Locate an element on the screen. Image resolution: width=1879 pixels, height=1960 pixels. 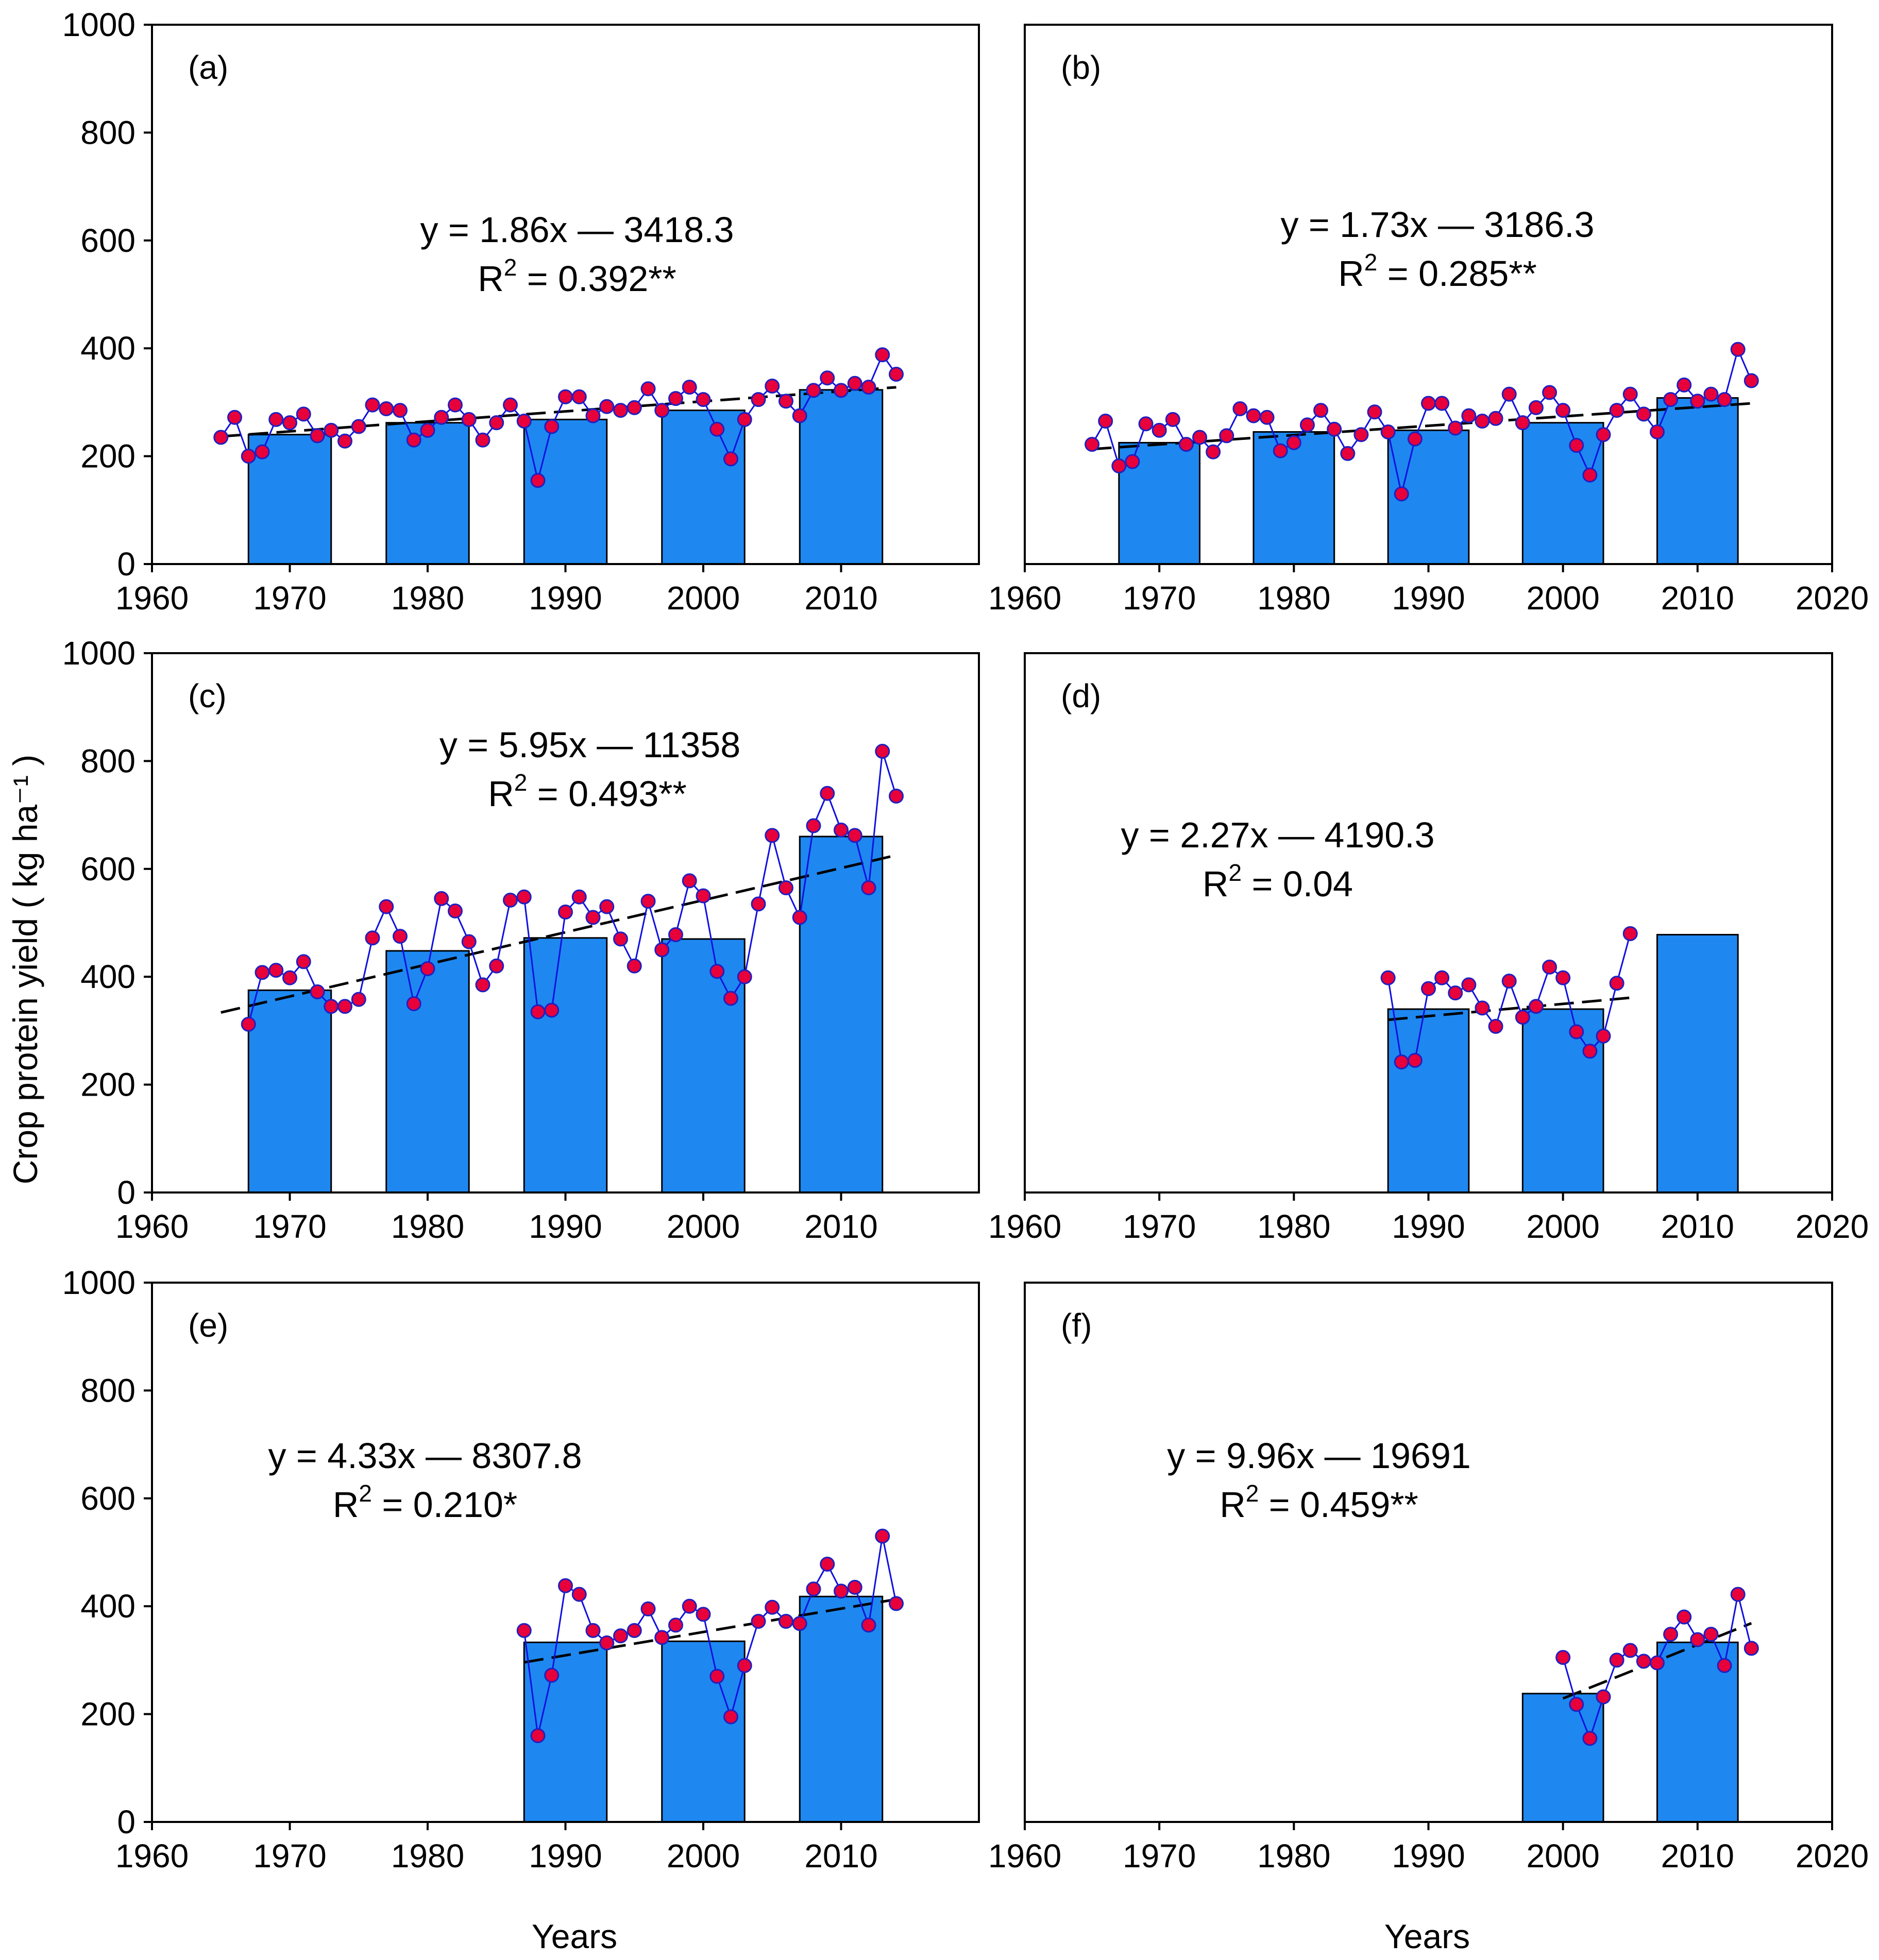
regression-equation: y = 5.95x — 11358 is located at coordinates (589, 745).